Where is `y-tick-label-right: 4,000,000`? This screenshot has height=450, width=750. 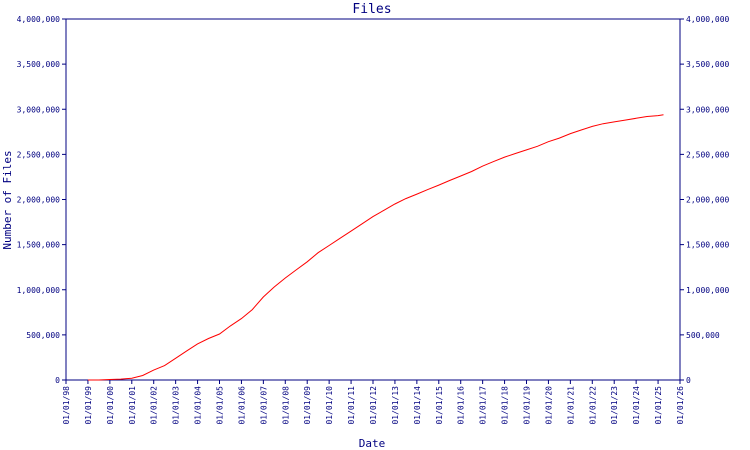
y-tick-label-right: 4,000,000 is located at coordinates (708, 19).